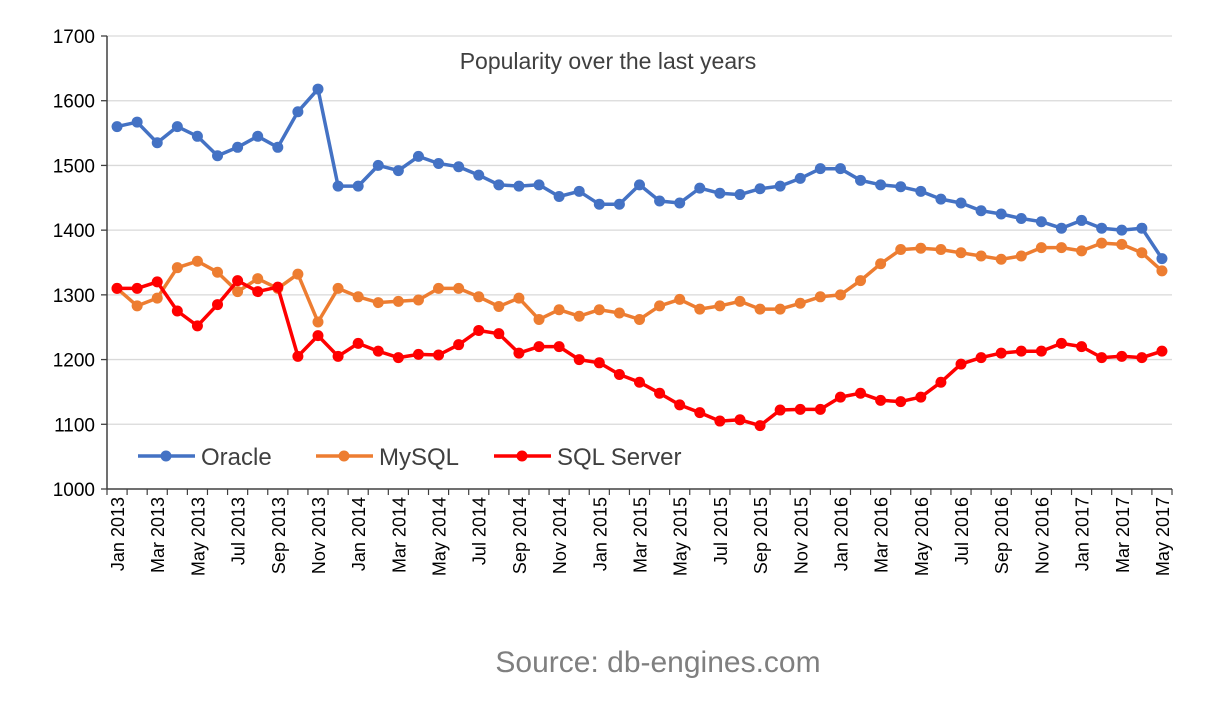 The width and height of the screenshot is (1230, 702). What do you see at coordinates (681, 536) in the screenshot?
I see `x-tick-label: May 2015` at bounding box center [681, 536].